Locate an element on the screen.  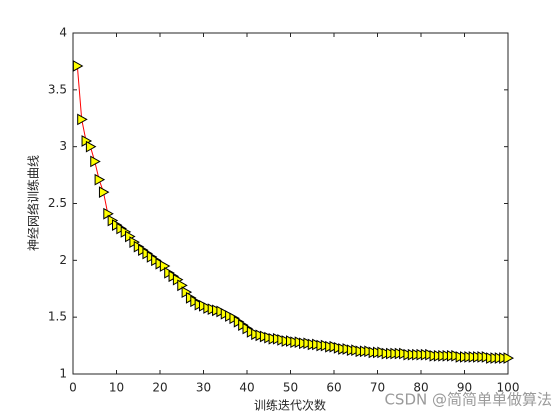
x-tick-label: 70 is located at coordinates (377, 388).